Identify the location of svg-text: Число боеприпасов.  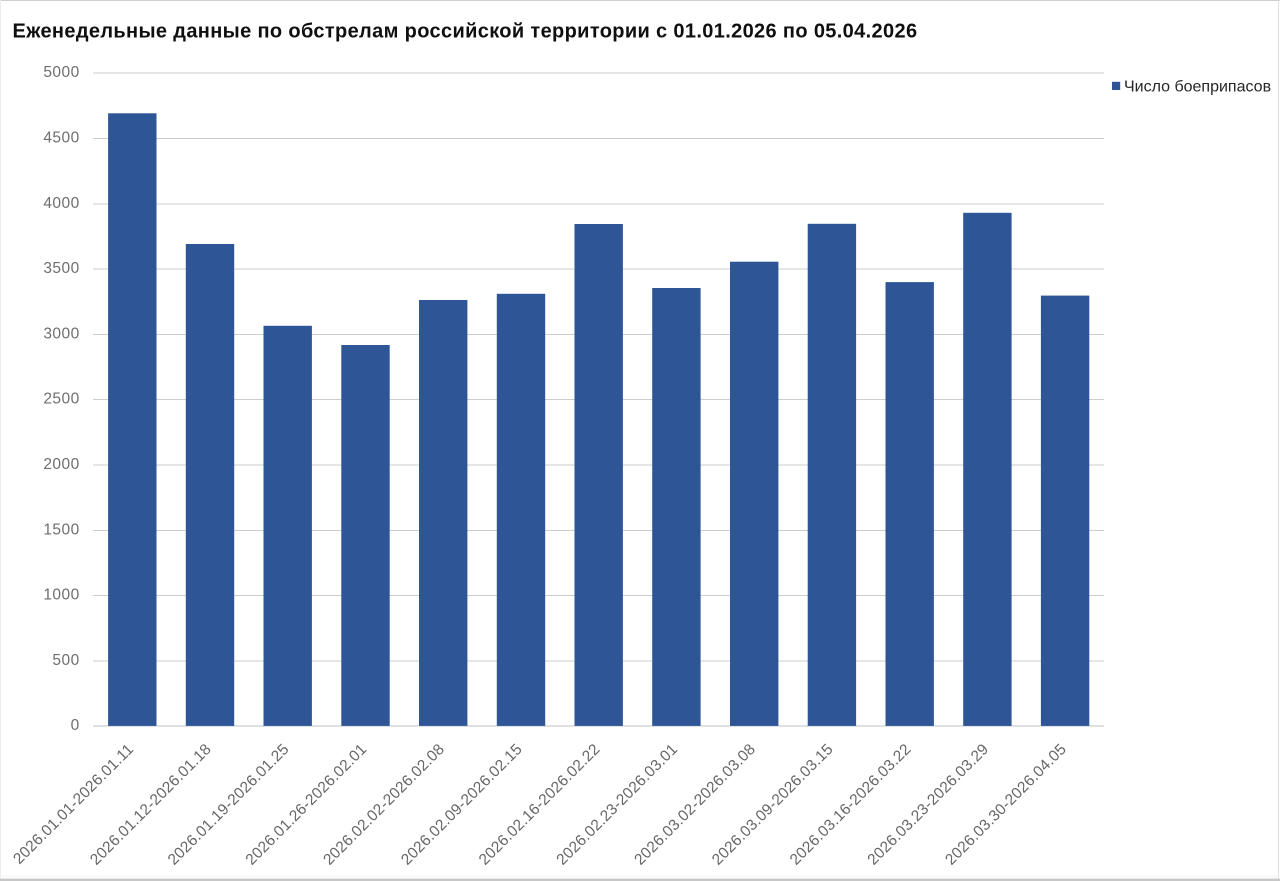
(1197, 86).